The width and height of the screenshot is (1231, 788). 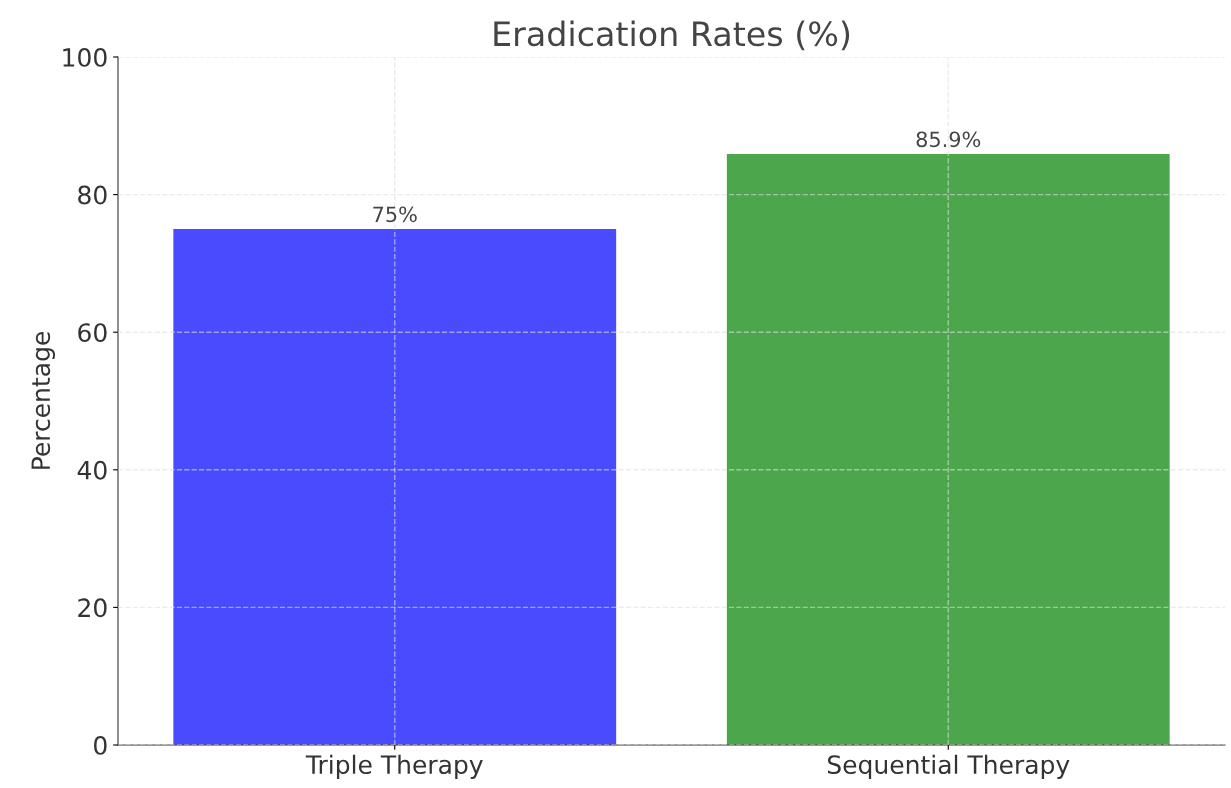 I want to click on y-tick-label: 0, so click(x=100, y=745).